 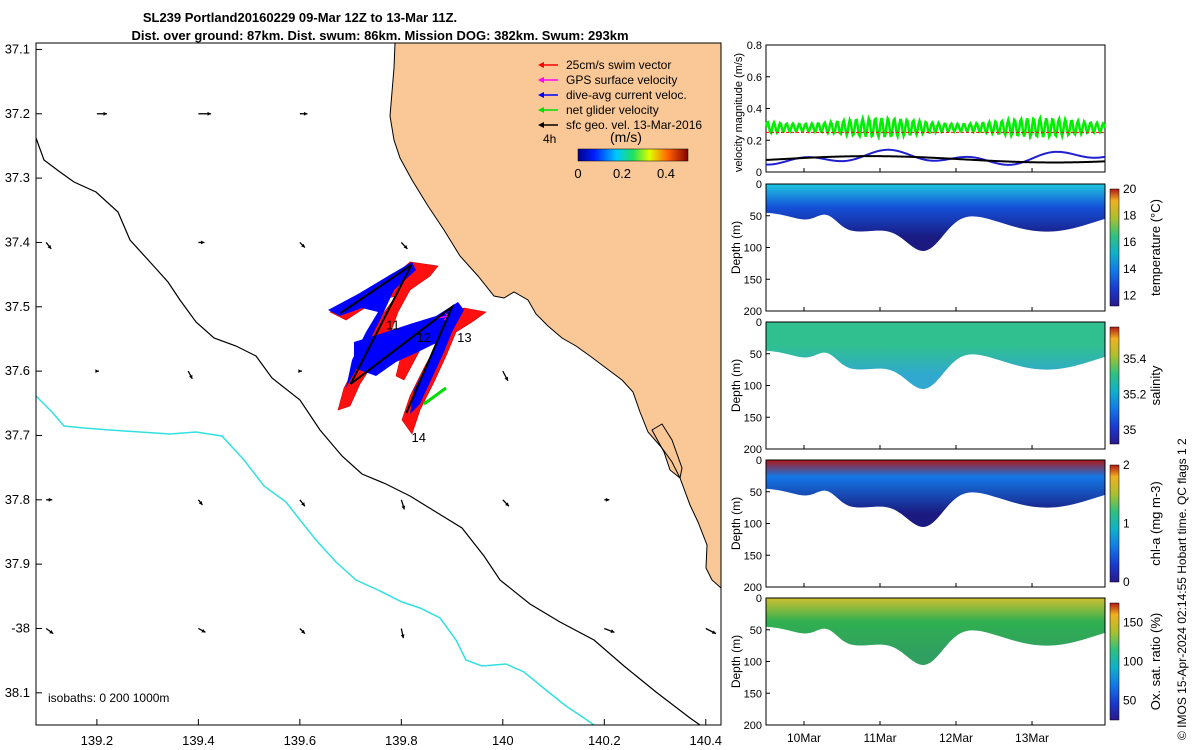 What do you see at coordinates (667, 451) in the screenshot?
I see `island` at bounding box center [667, 451].